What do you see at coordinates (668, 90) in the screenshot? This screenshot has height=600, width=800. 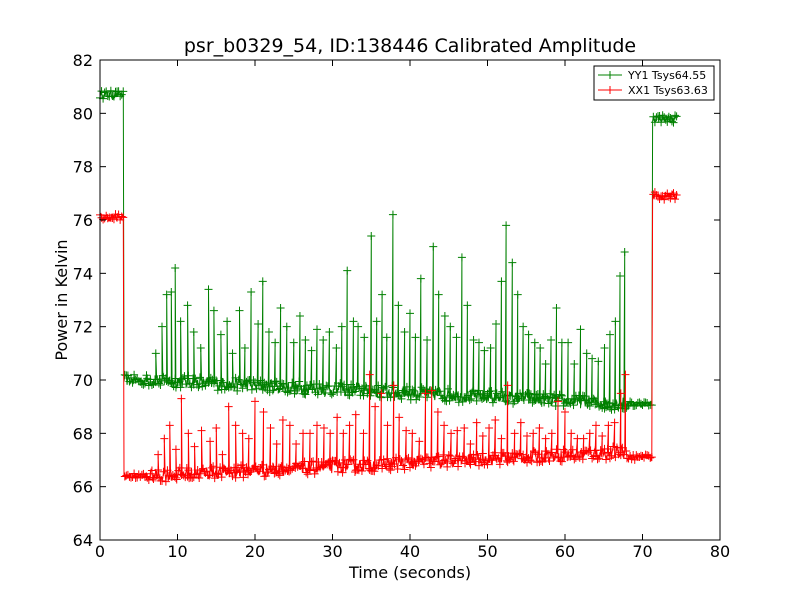 I see `legend-label: XX1 Tsys63.63` at bounding box center [668, 90].